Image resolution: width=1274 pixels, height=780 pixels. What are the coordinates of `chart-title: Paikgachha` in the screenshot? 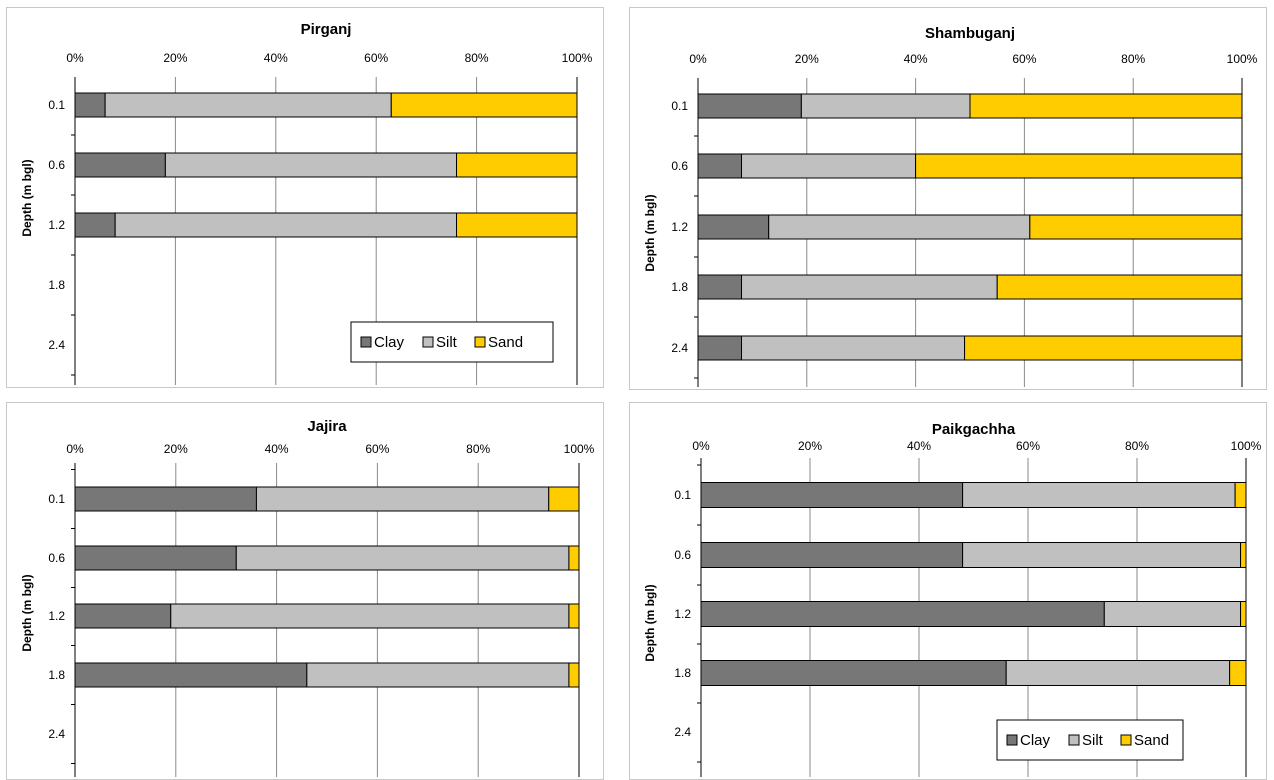 It's located at (974, 429).